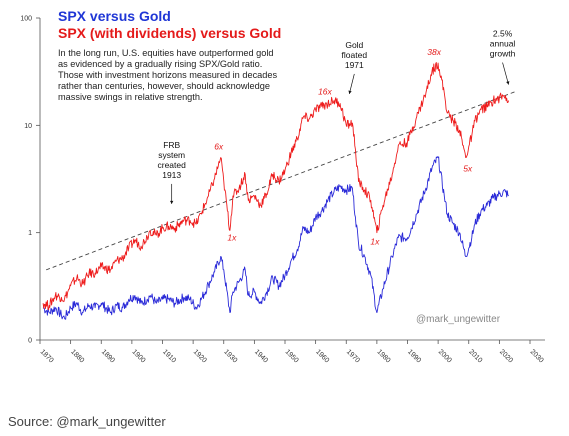 Image resolution: width=569 pixels, height=436 pixels. What do you see at coordinates (87, 421) in the screenshot?
I see `source-caption: Source: @mark_ungewitter` at bounding box center [87, 421].